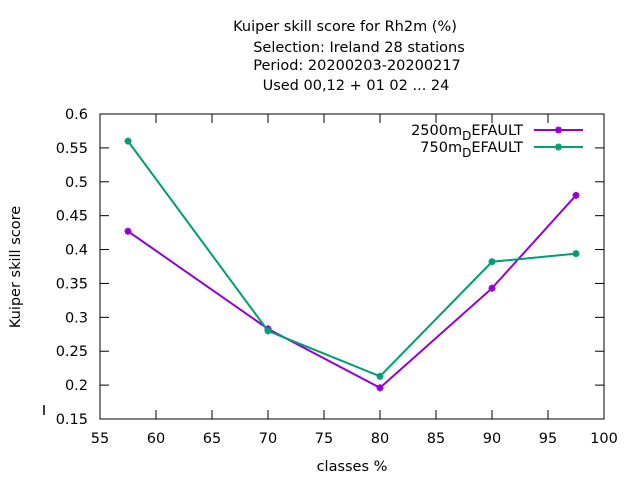 The width and height of the screenshot is (640, 480). What do you see at coordinates (604, 439) in the screenshot?
I see `x-tick-label: 100` at bounding box center [604, 439].